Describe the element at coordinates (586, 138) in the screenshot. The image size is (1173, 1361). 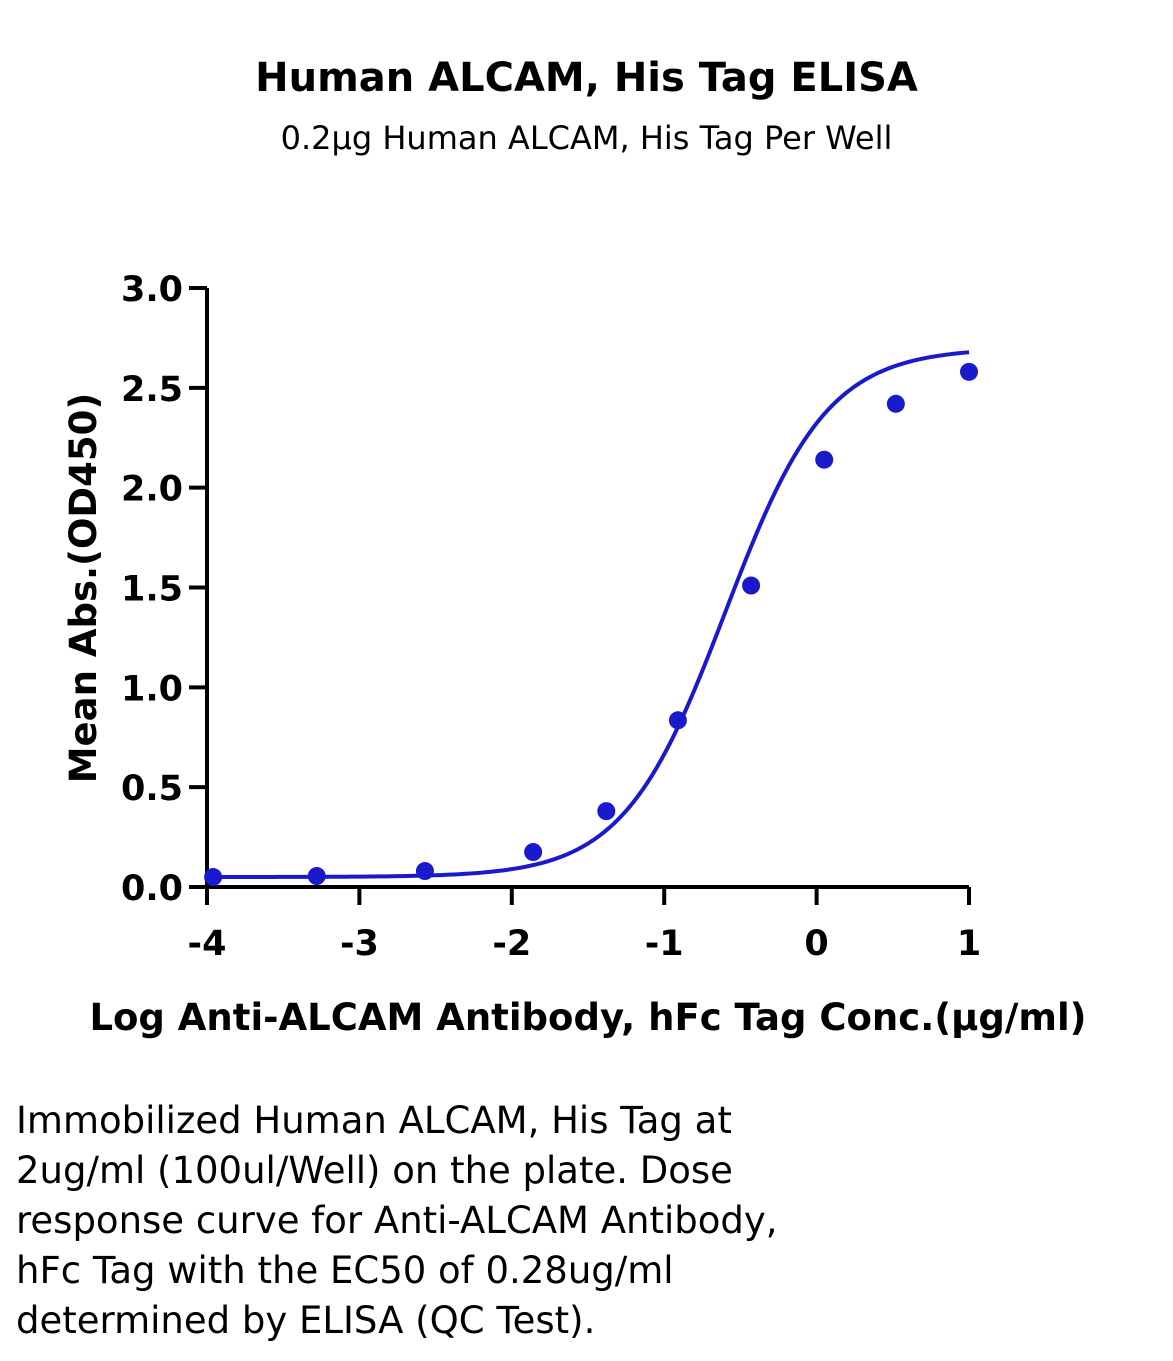
I see `chart-subtitle: 0.2μg Human ALCAM, His Tag Per Well` at that location.